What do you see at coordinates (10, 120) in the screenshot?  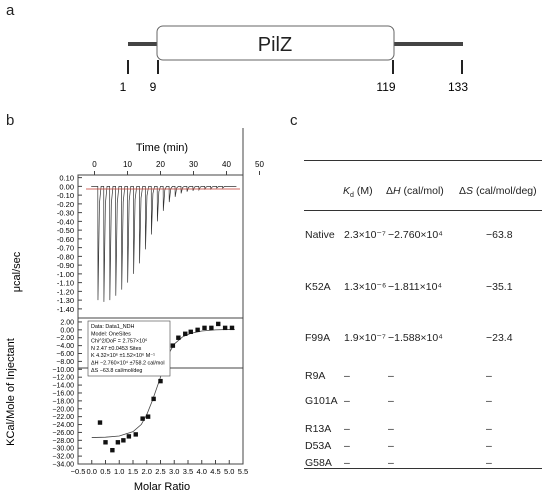 I see `panel-label-b: b` at bounding box center [10, 120].